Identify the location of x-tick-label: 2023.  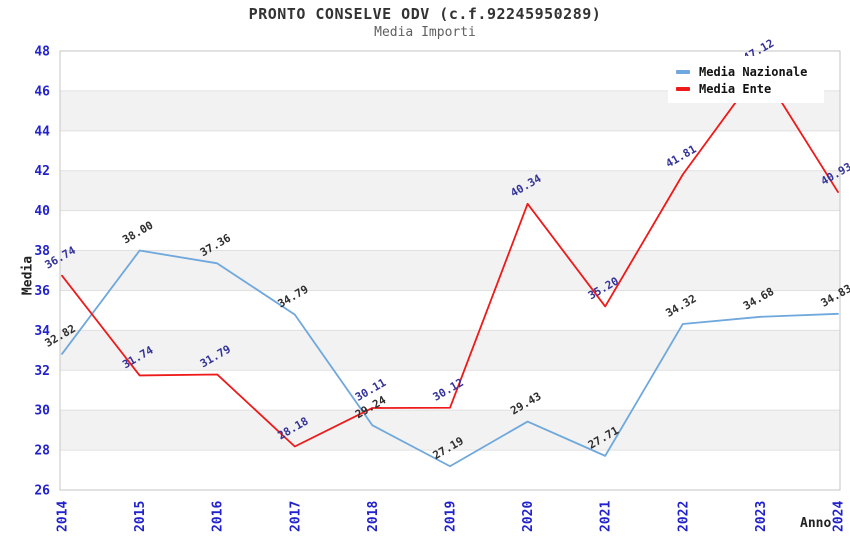
(761, 516).